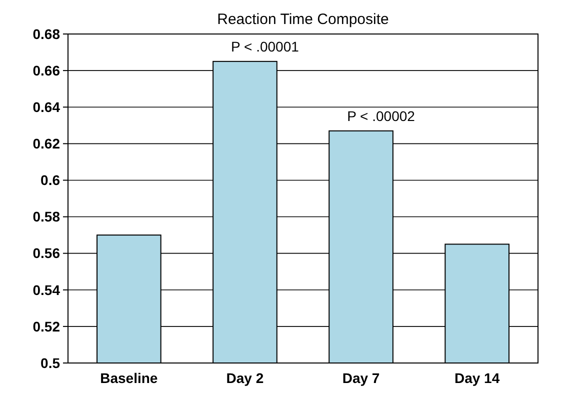 This screenshot has height=401, width=568. What do you see at coordinates (361, 378) in the screenshot?
I see `x-tick-label: Day 7` at bounding box center [361, 378].